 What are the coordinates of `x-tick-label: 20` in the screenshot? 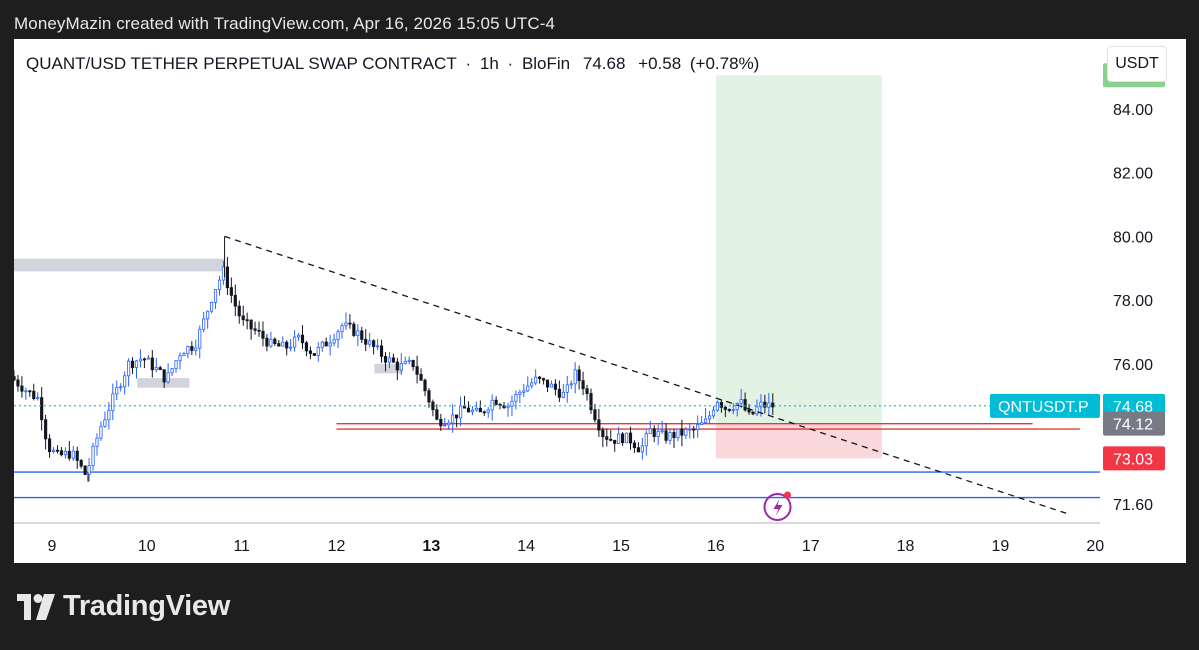 It's located at (1095, 546).